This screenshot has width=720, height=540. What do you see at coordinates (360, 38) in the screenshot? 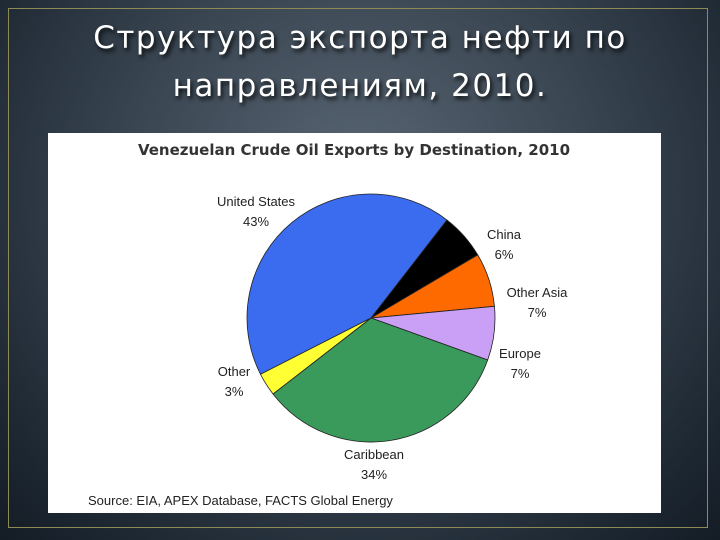
I see `slide-title-line-1: Структура экспорта нефти по` at bounding box center [360, 38].